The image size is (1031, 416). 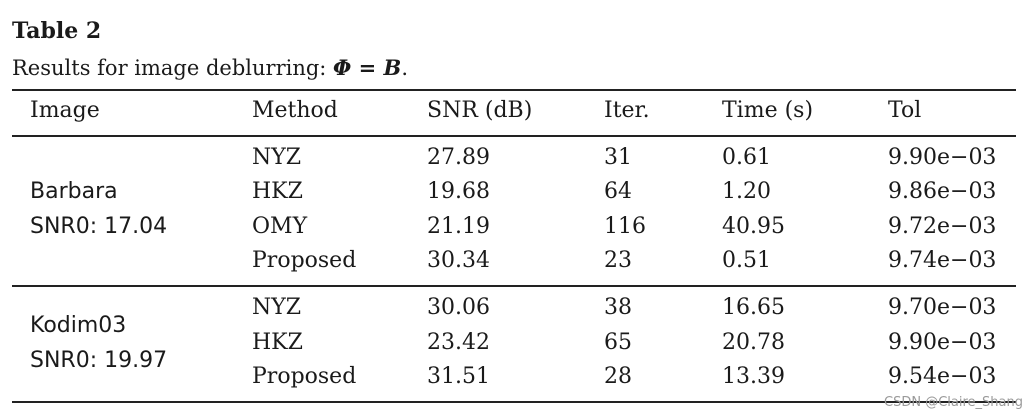 I want to click on table-cell-tol: 9.54e−03, so click(x=942, y=376).